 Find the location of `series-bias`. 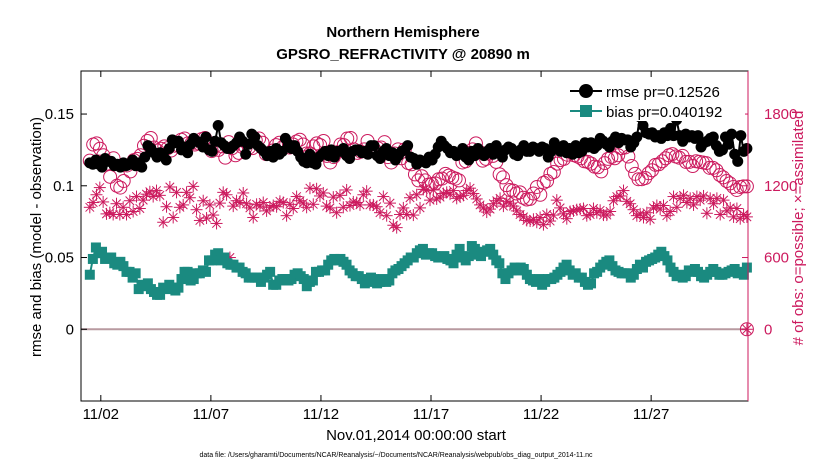

series-bias is located at coordinates (418, 270).